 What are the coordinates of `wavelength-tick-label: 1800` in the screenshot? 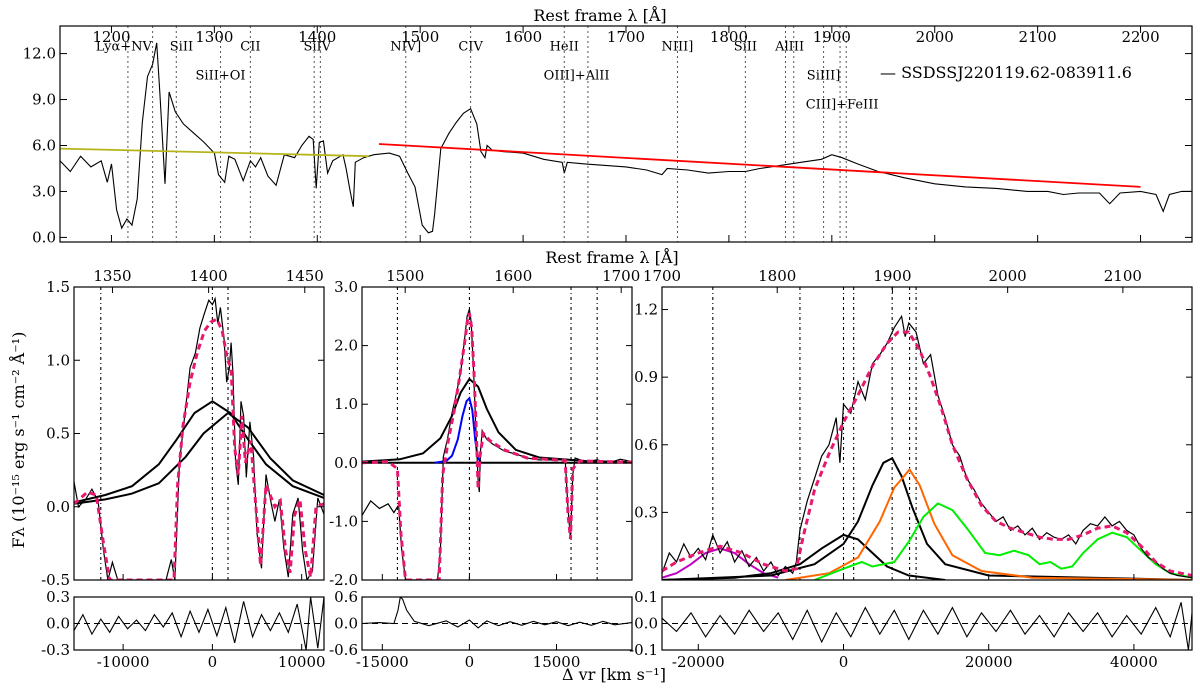 It's located at (777, 276).